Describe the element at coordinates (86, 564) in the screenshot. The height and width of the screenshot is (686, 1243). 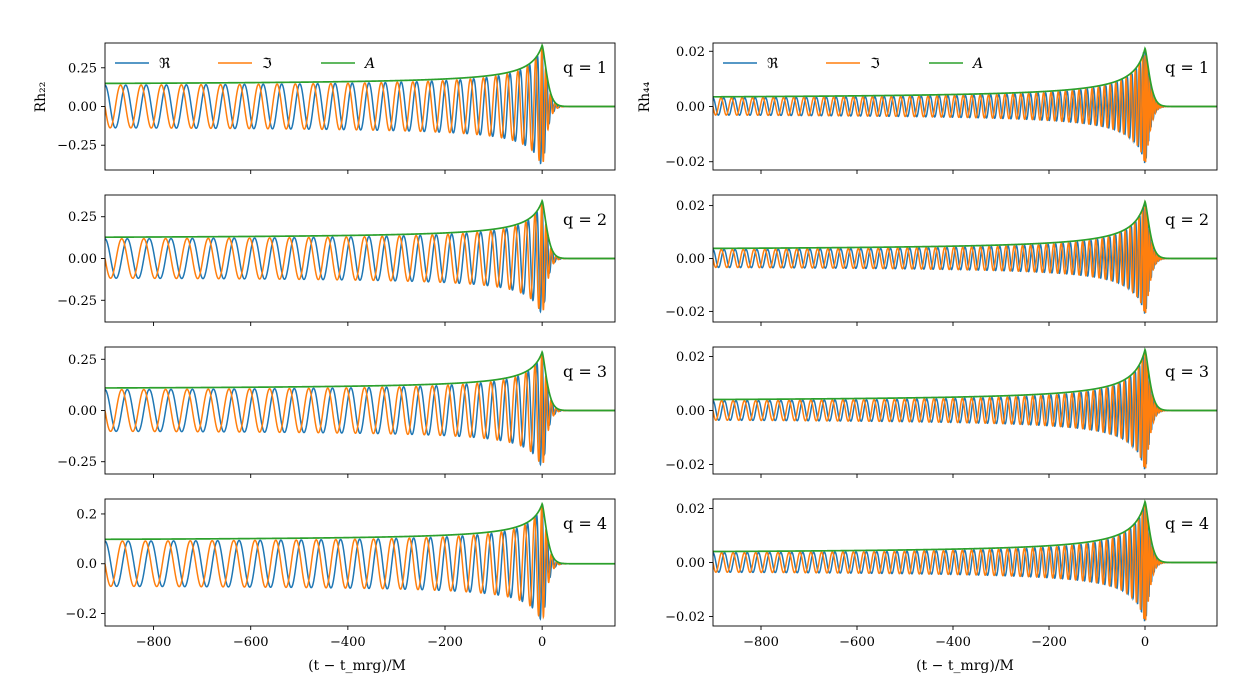
I see `y-tick-label: 0.0` at that location.